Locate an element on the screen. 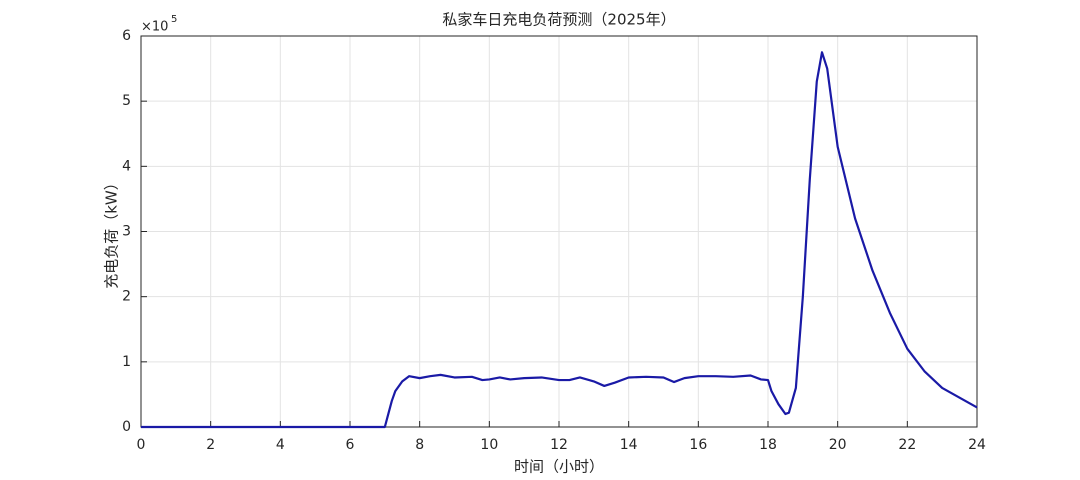  y-tick-label: 2 is located at coordinates (126, 297).